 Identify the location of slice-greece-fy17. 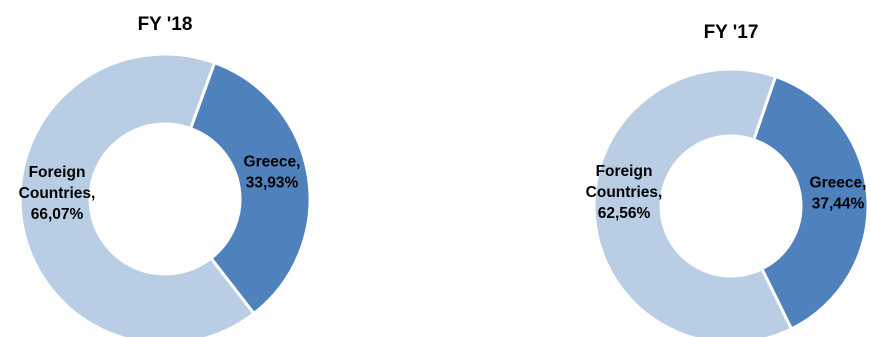
(810, 202).